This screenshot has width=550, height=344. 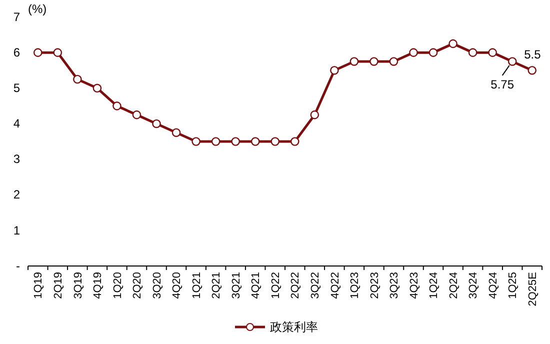 I want to click on y-axis-title: (%), so click(x=37, y=9).